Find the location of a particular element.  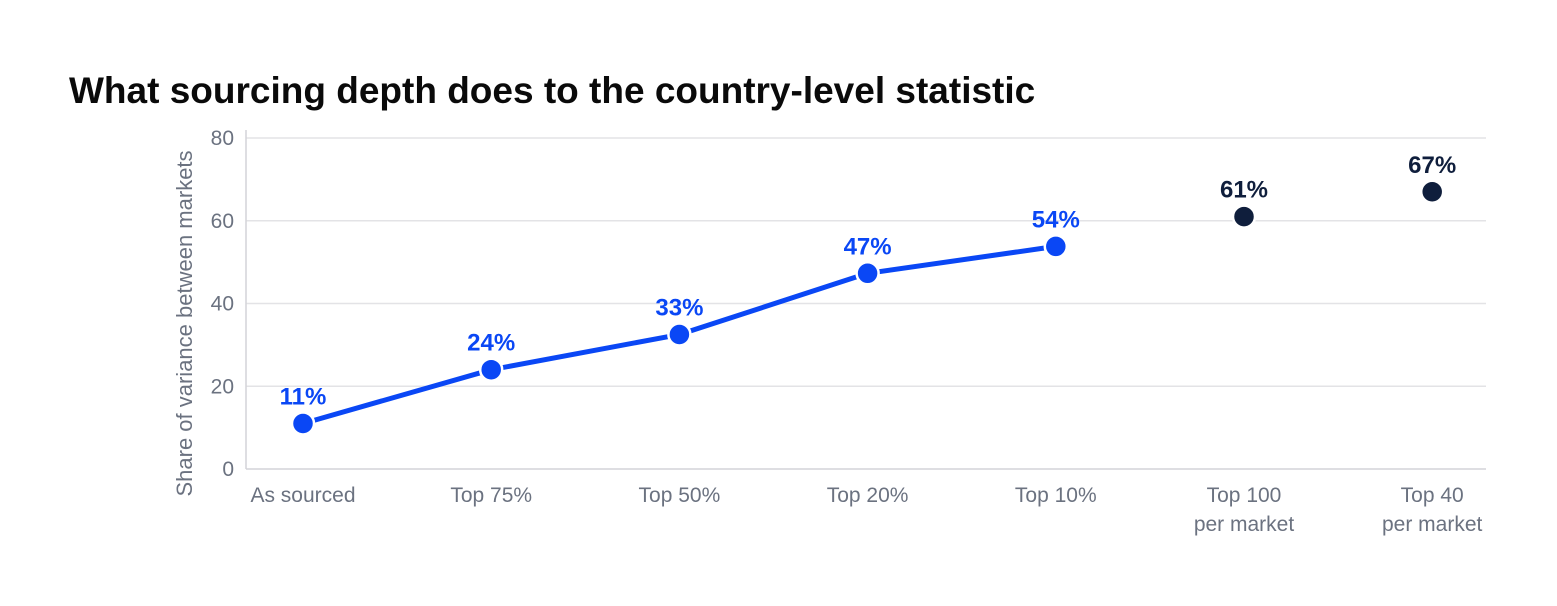

x-tick-label-3: Top 20% is located at coordinates (868, 495).